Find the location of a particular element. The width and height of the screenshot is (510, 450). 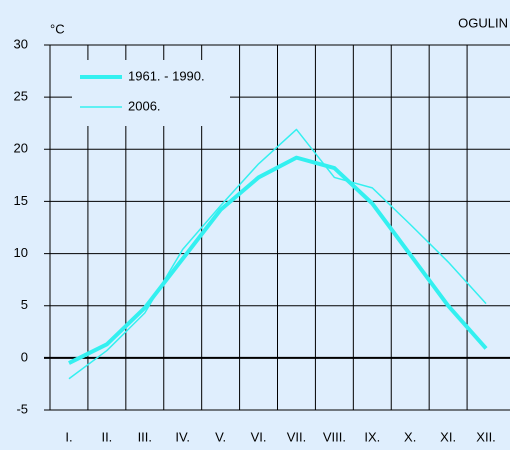

x-tick-label: VI. is located at coordinates (259, 436).